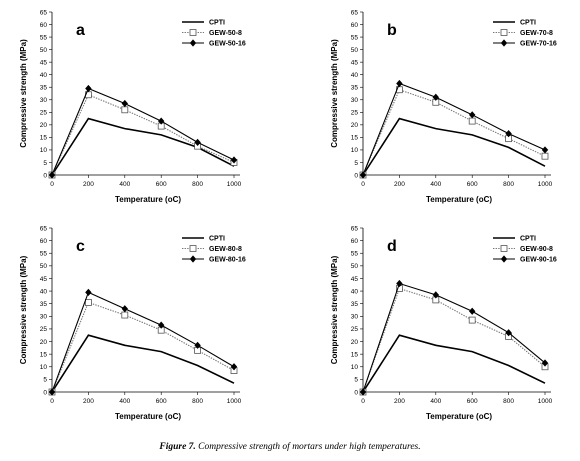  I want to click on legend-label: GEW-90-16, so click(538, 260).